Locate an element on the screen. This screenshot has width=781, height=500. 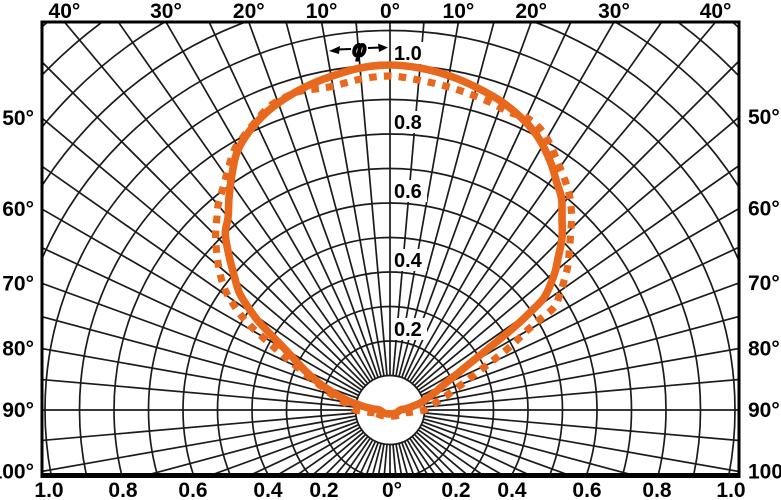
radial-label: 0.2 is located at coordinates (408, 330).